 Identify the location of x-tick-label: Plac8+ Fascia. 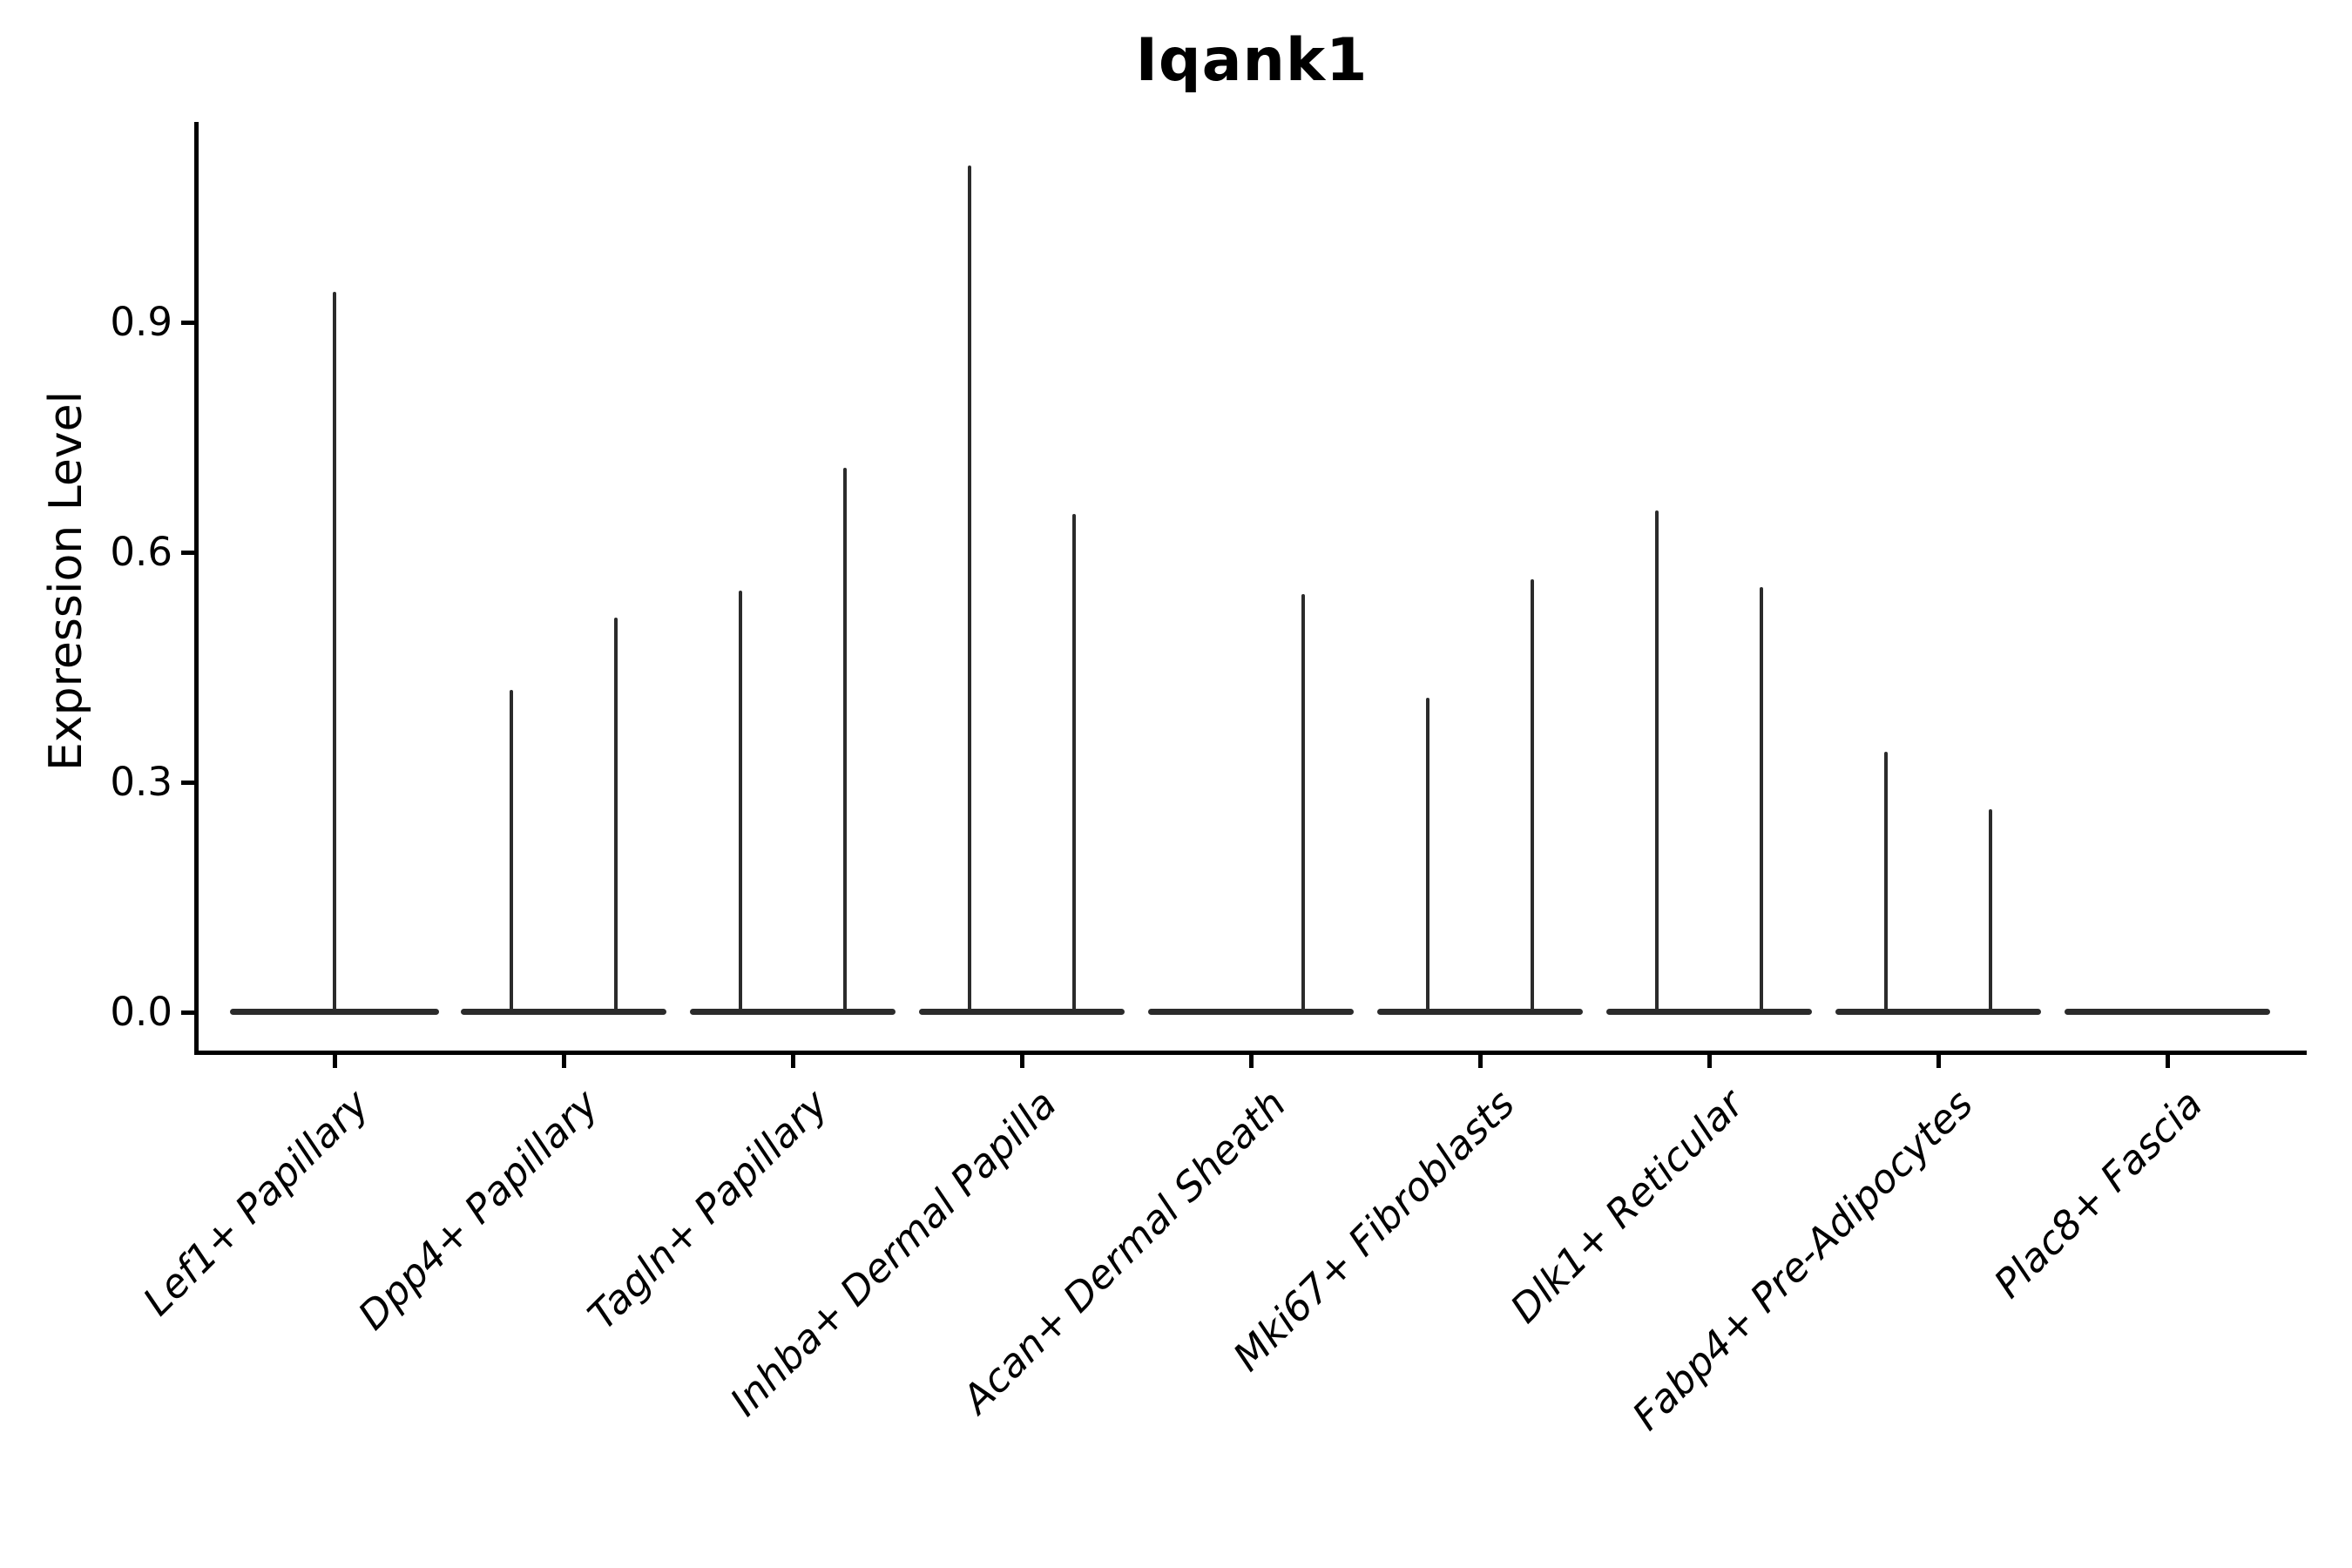
(2098, 1194).